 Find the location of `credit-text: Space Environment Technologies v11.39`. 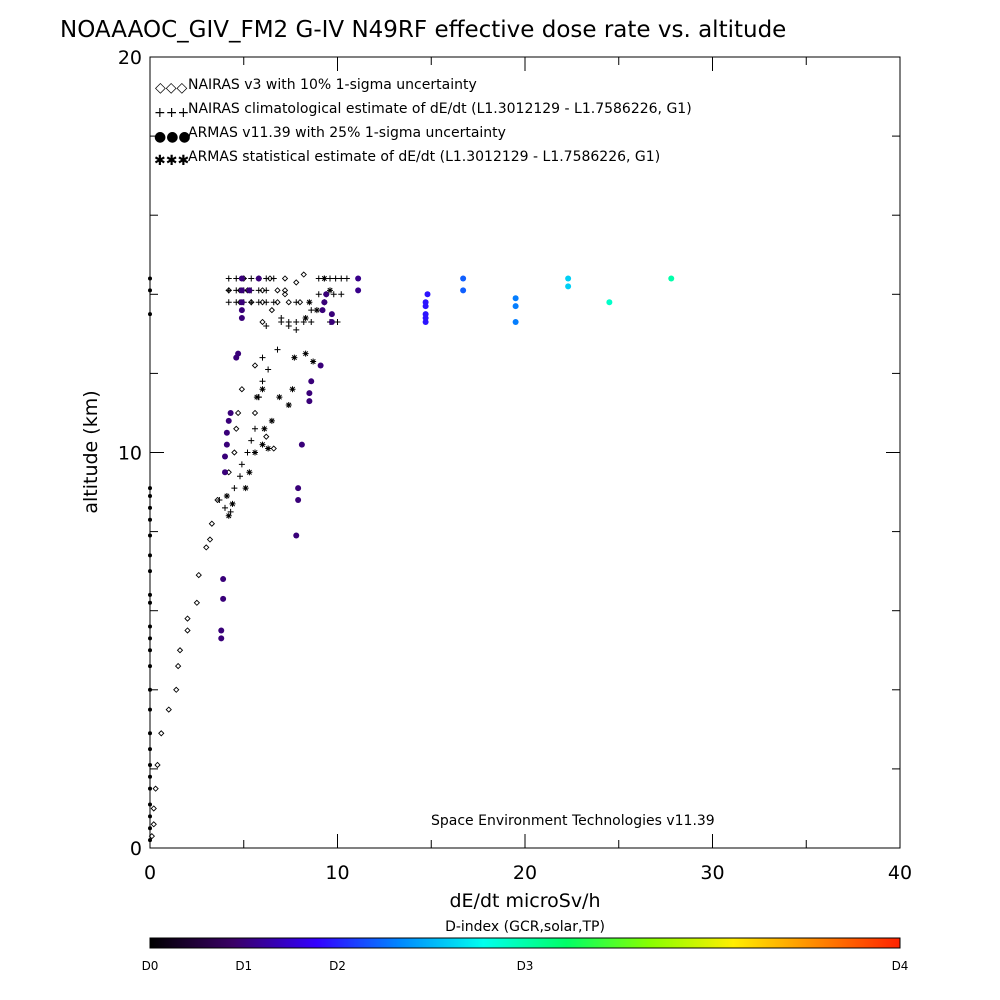

credit-text: Space Environment Technologies v11.39 is located at coordinates (573, 821).